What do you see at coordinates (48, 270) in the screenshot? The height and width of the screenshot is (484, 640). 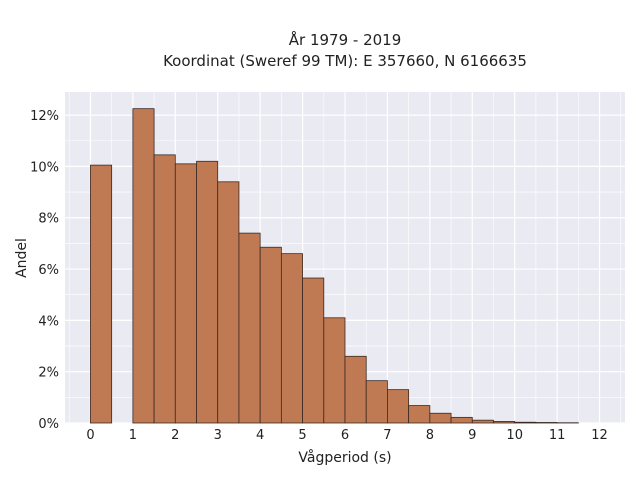 I see `y-tick-label: 6%` at bounding box center [48, 270].